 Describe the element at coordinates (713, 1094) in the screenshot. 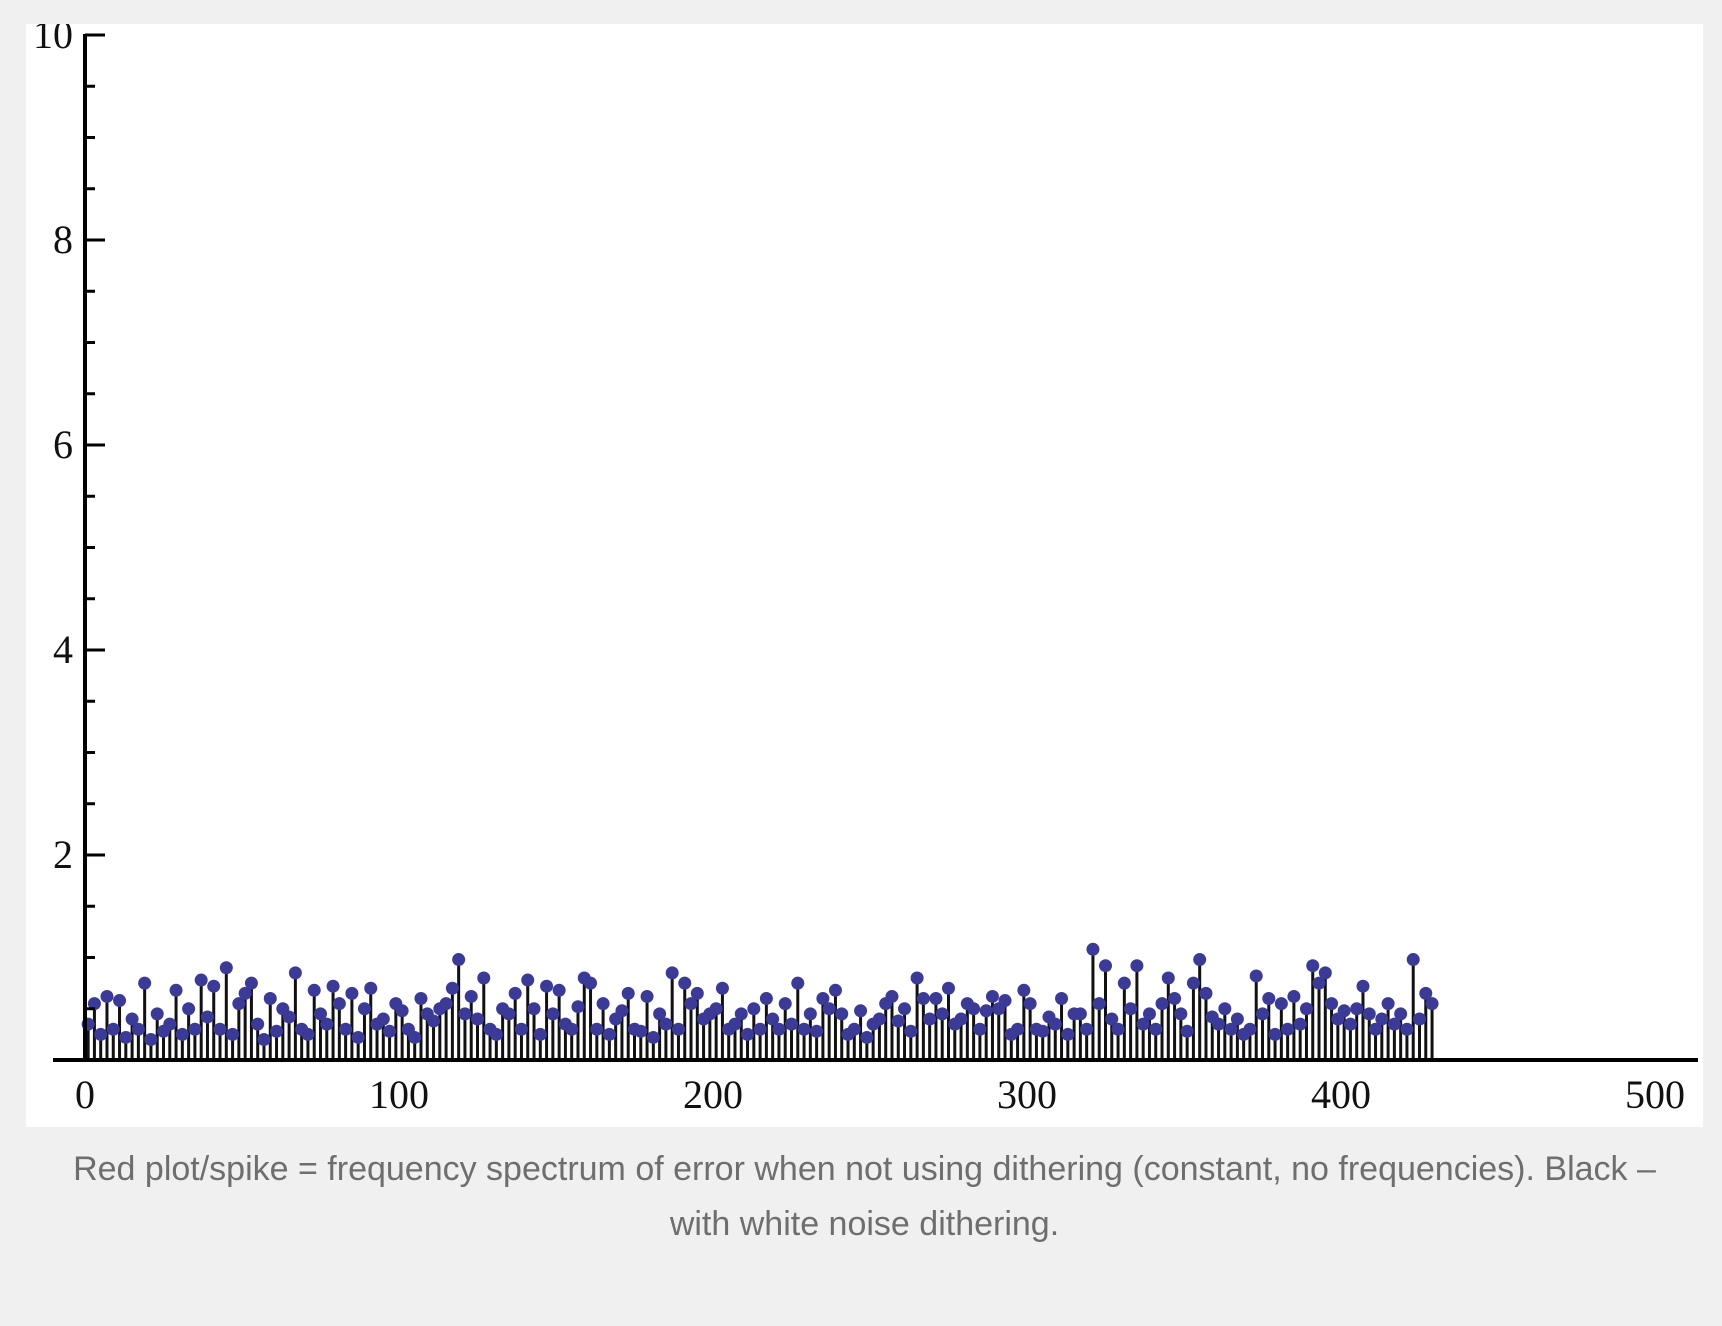

I see `x-tick-label: 200` at that location.